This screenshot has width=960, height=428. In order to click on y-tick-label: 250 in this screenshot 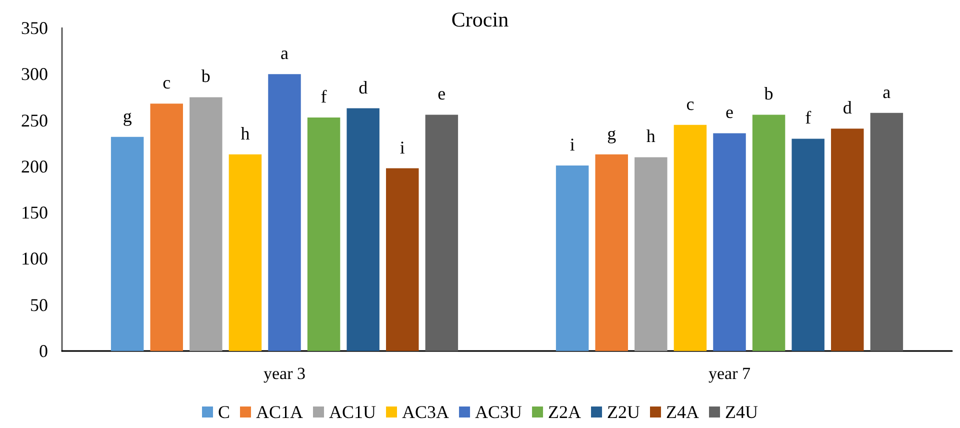, I will do `click(34, 120)`.